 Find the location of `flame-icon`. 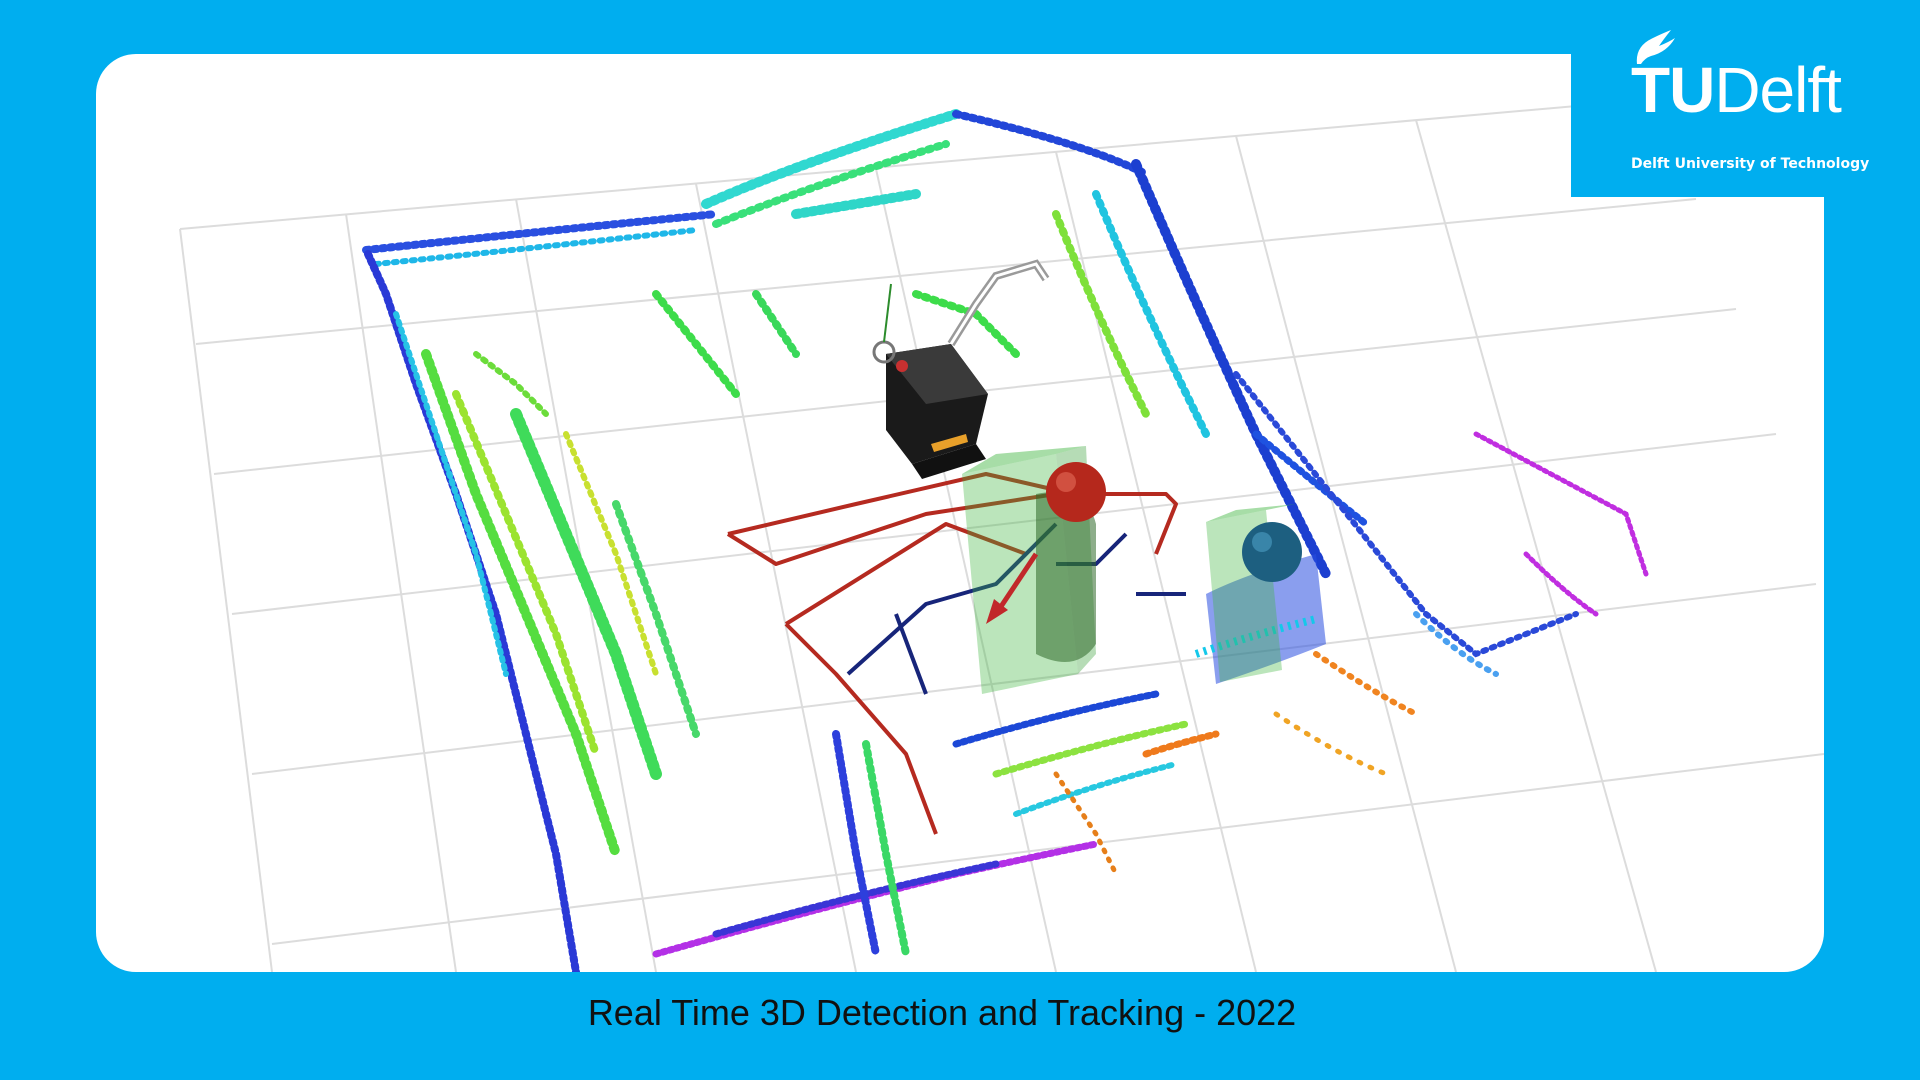

flame-icon is located at coordinates (1655, 47).